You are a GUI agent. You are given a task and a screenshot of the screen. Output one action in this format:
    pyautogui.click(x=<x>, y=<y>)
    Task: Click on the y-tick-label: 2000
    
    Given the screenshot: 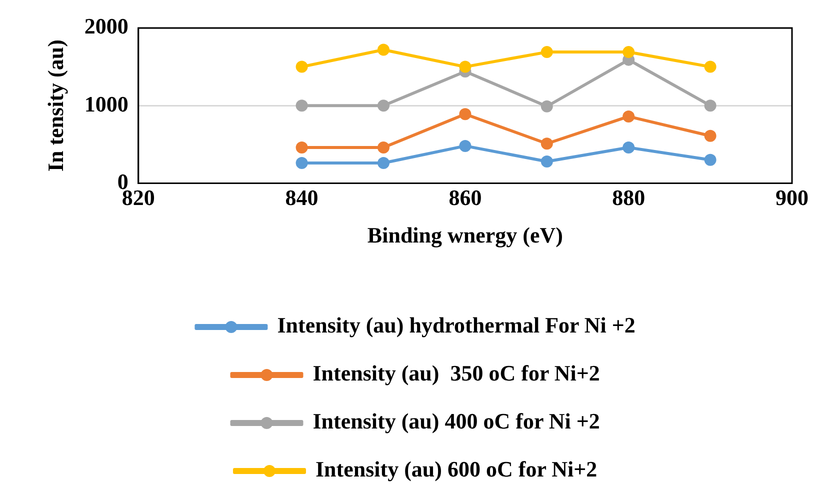 What is the action you would take?
    pyautogui.click(x=106, y=26)
    